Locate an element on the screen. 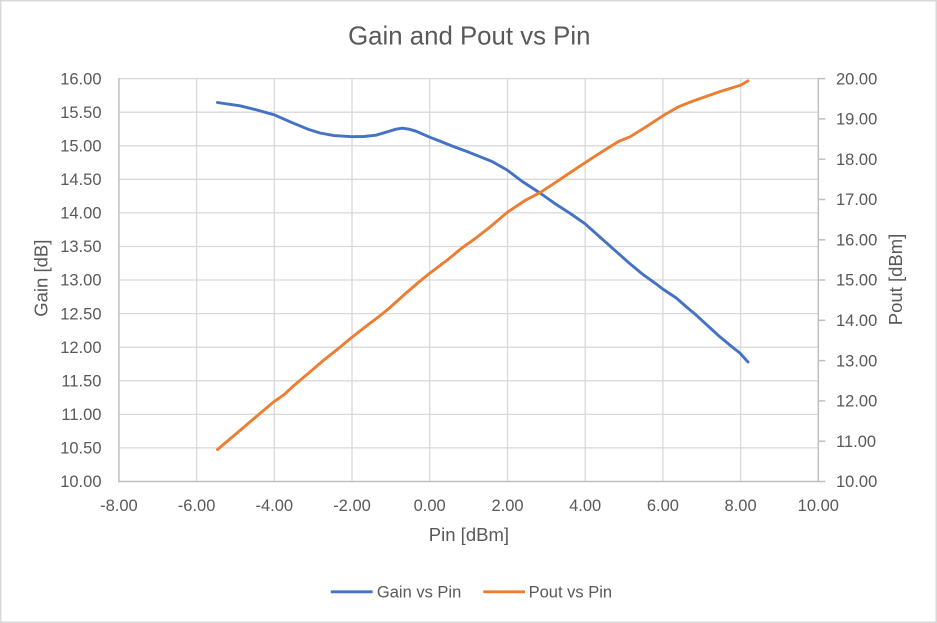 The width and height of the screenshot is (937, 623). svg-text: -4.00 is located at coordinates (274, 506).